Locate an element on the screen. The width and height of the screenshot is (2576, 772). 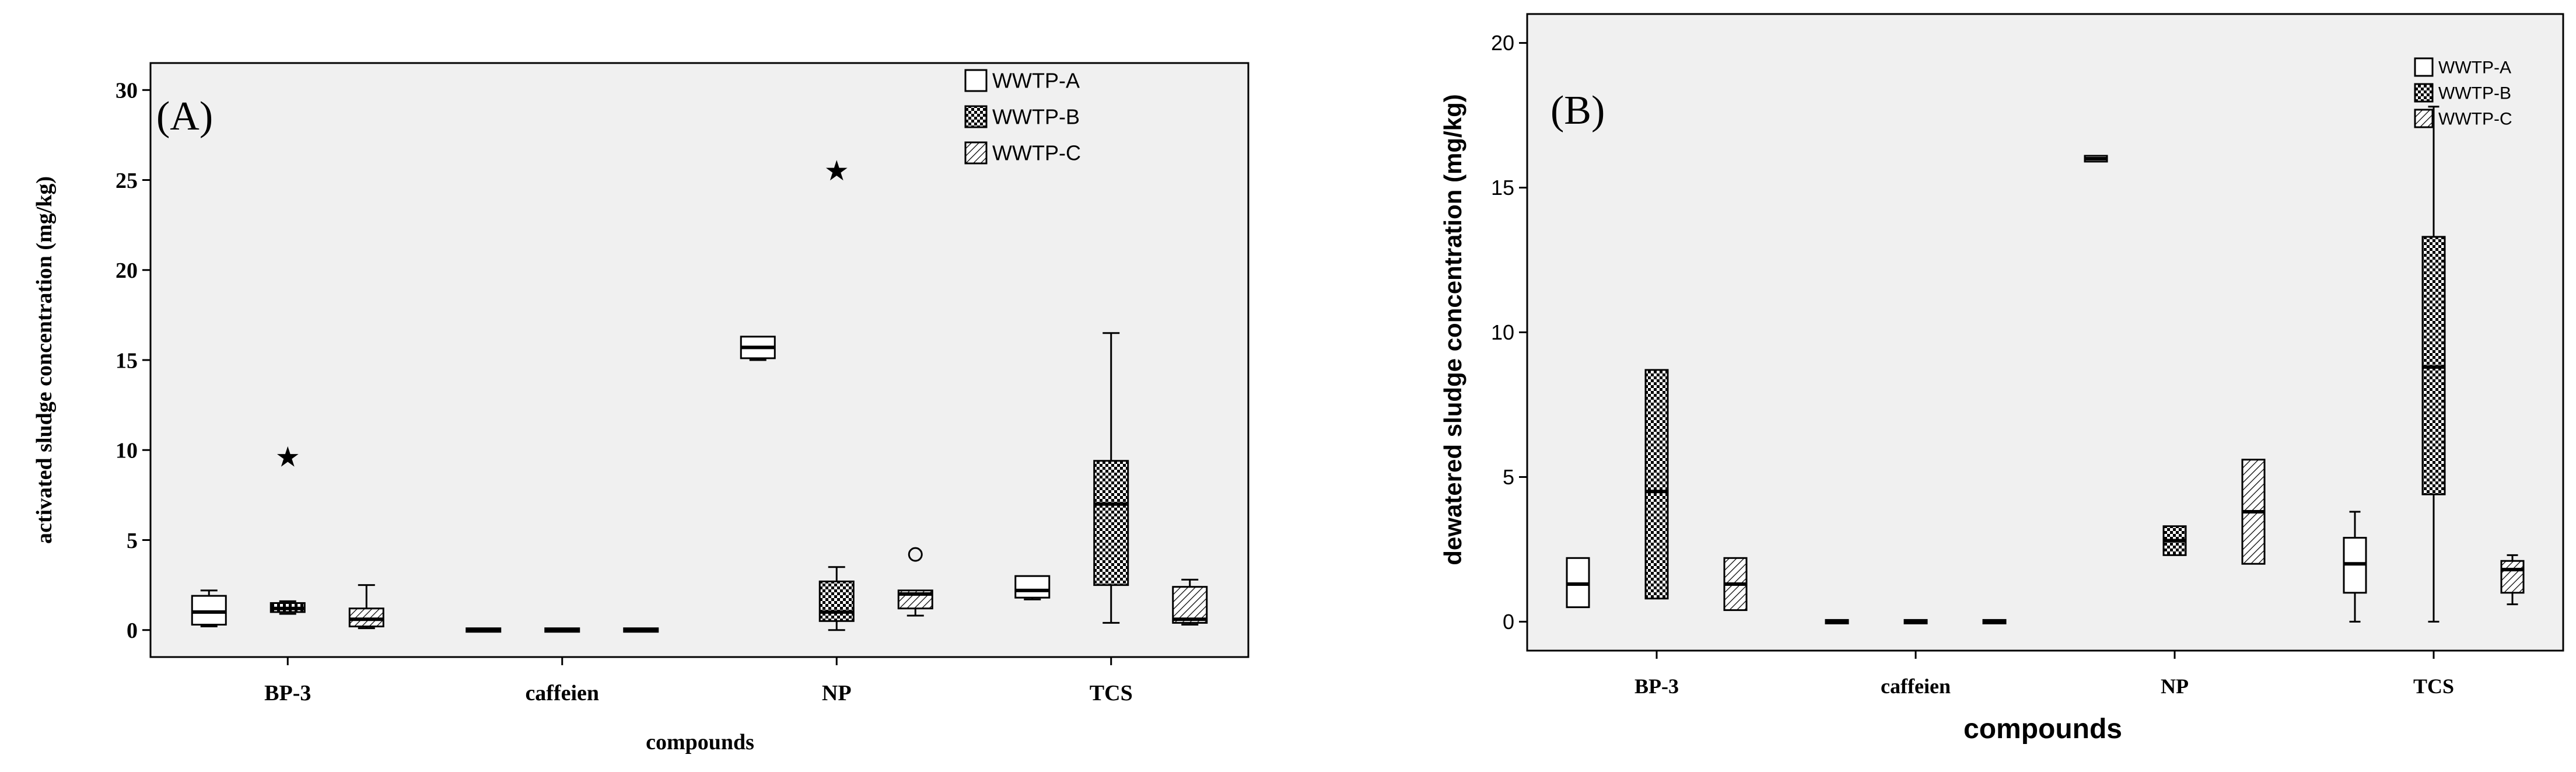
x-ticks-b: BP-3 caffeien NP TCS is located at coordinates (2044, 674).